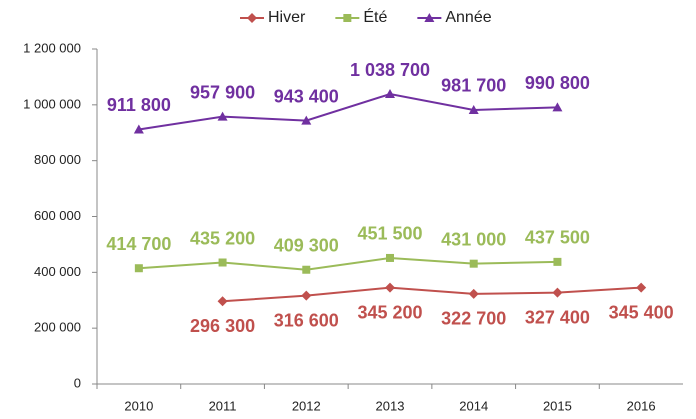 Image resolution: width=696 pixels, height=419 pixels. I want to click on data-label: 345 200, so click(389, 312).